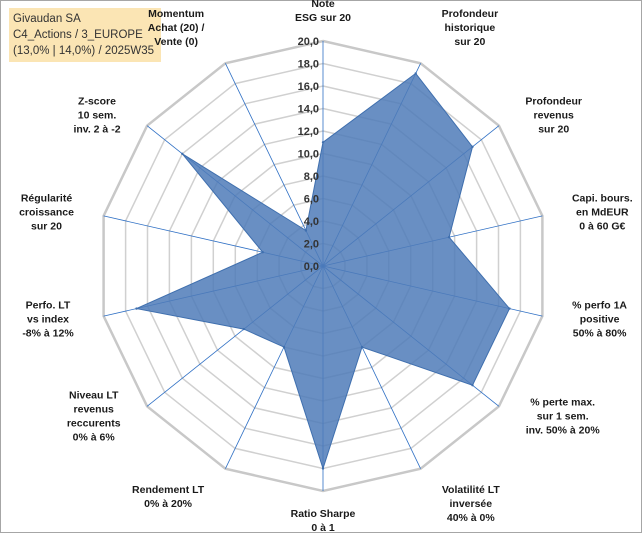 This screenshot has height=533, width=642. I want to click on tick-label-6: 12,0, so click(308, 132).